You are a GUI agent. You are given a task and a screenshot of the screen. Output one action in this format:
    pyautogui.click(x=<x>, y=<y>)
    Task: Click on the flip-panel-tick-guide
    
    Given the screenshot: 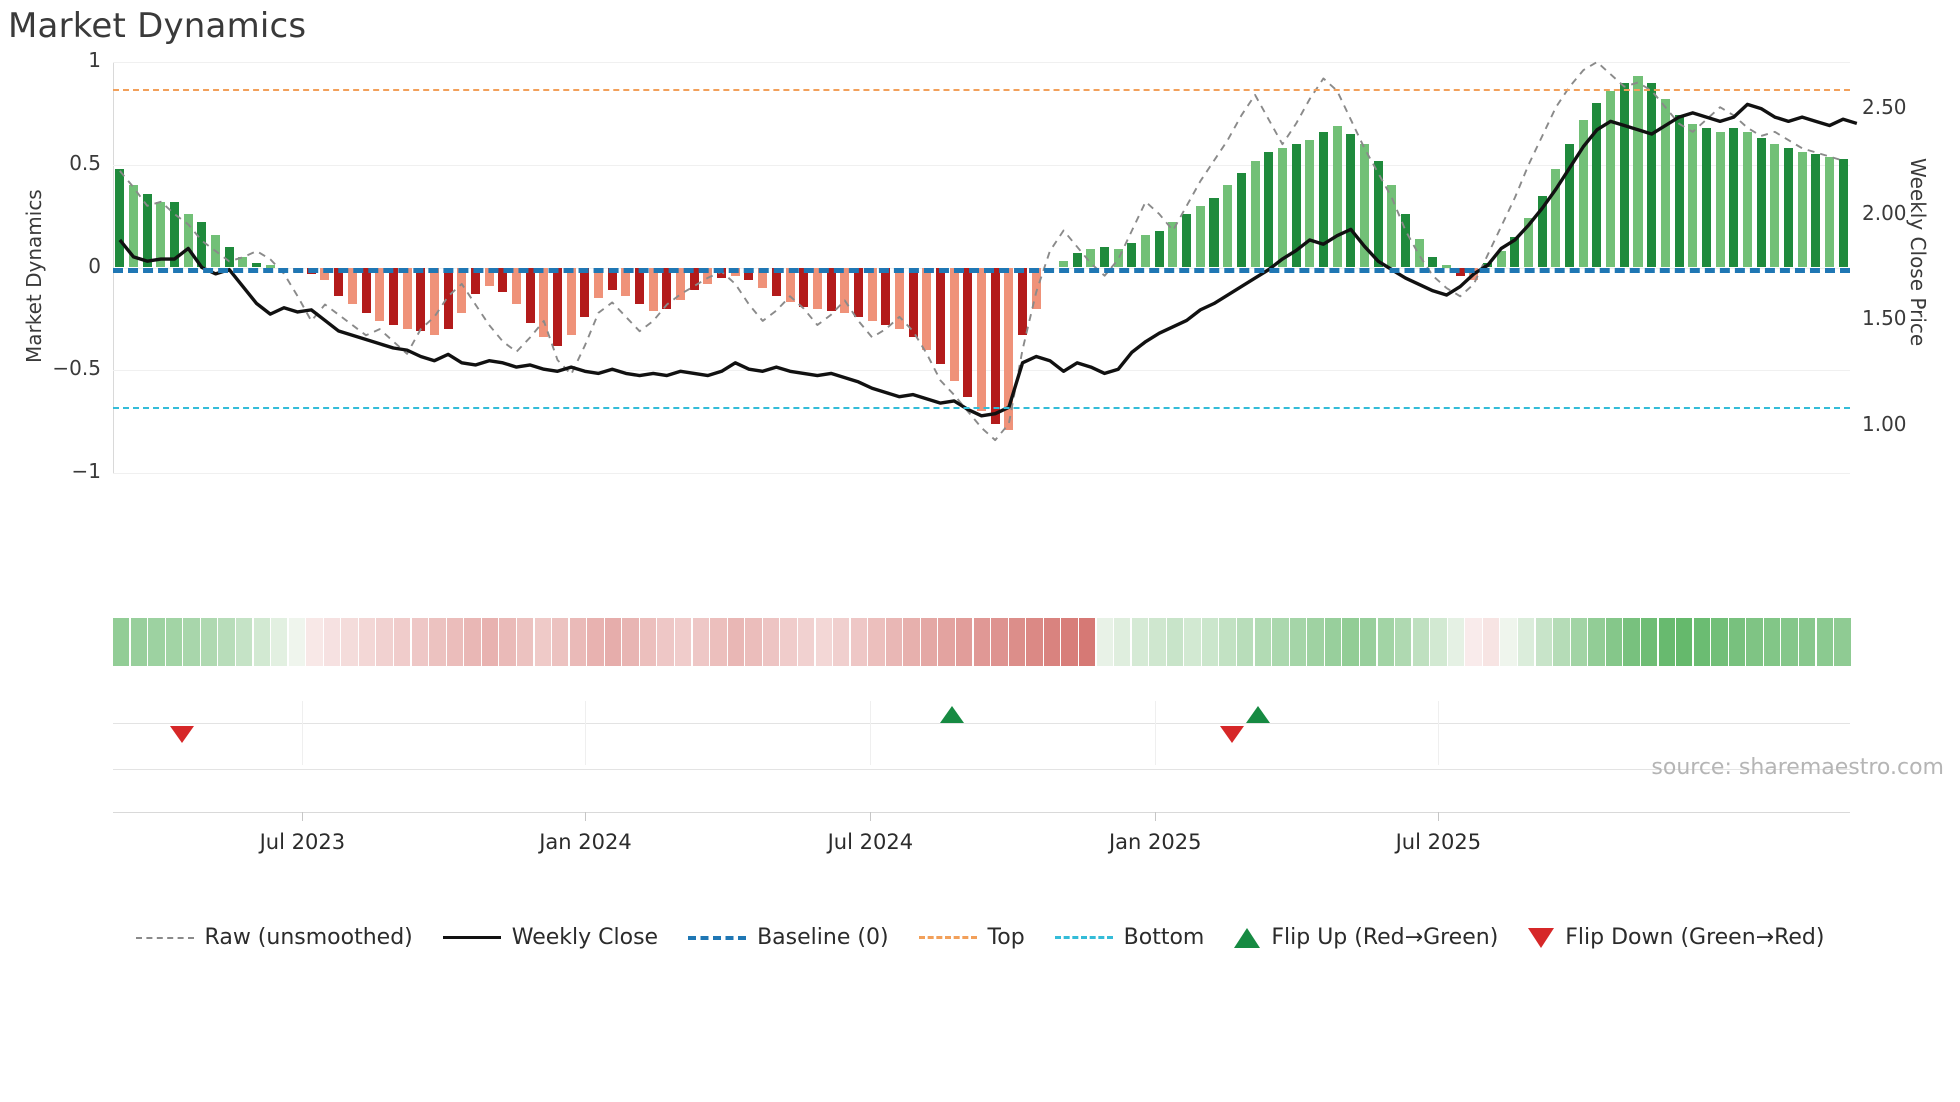 What is the action you would take?
    pyautogui.click(x=871, y=733)
    